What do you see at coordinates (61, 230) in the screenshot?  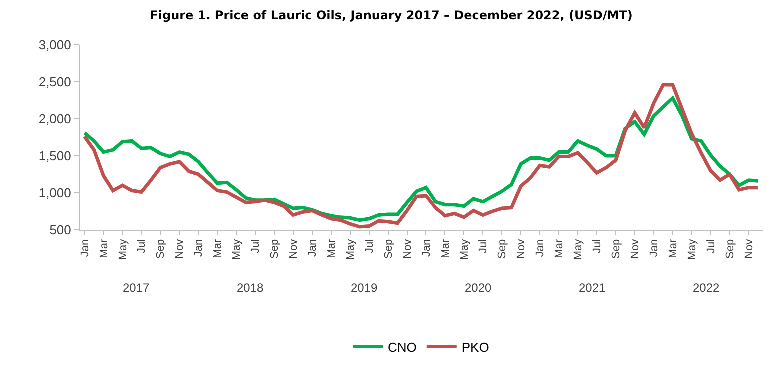 I see `y-tick-label: 500` at bounding box center [61, 230].